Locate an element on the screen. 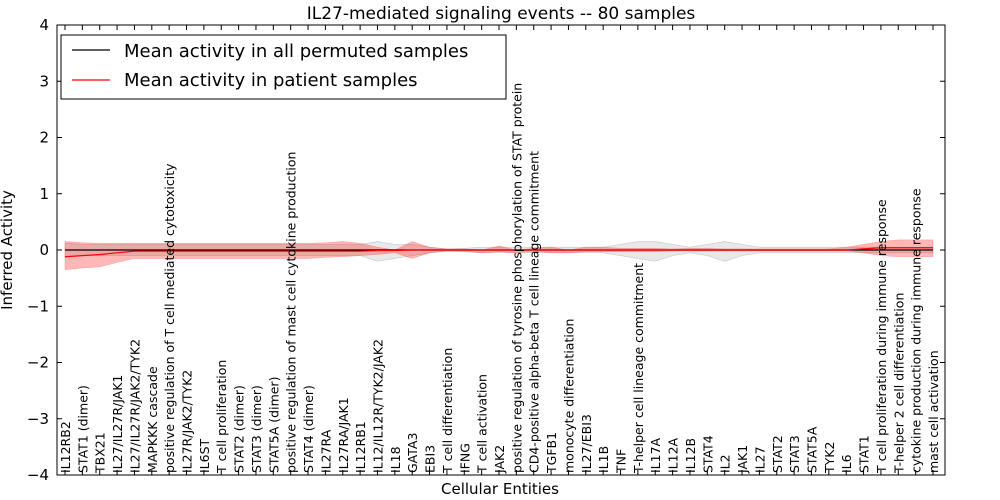 The width and height of the screenshot is (1000, 500). entity-label: IL27/IL27R/JAK1 is located at coordinates (117, 424).